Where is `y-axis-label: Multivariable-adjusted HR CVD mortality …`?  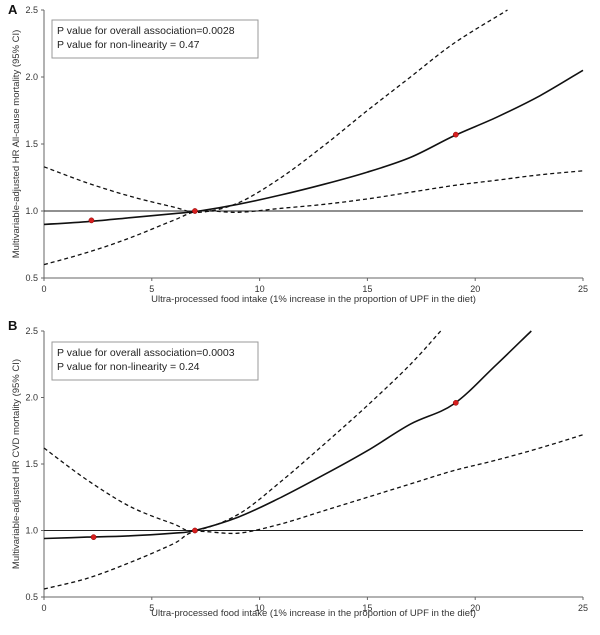 y-axis-label: Multivariable-adjusted HR CVD mortality … is located at coordinates (16, 464).